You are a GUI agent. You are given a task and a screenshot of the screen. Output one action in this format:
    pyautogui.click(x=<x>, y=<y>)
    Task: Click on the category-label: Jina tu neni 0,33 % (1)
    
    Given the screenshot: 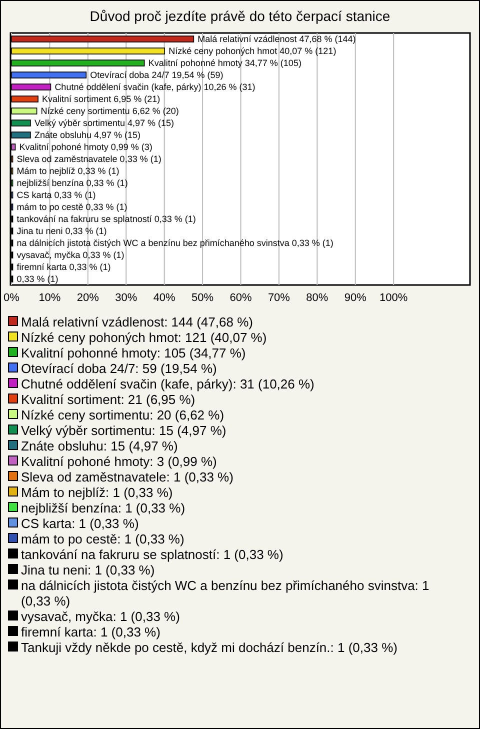 What is the action you would take?
    pyautogui.click(x=61, y=231)
    